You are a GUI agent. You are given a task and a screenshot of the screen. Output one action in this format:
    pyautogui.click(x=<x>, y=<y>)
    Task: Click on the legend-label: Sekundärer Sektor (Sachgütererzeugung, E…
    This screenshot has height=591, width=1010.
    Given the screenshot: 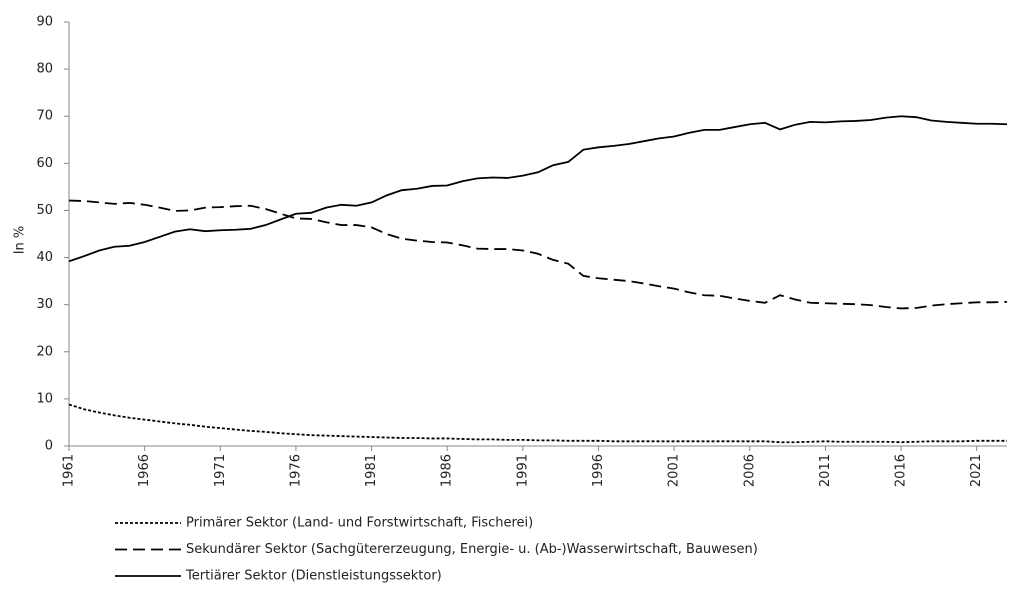 What is the action you would take?
    pyautogui.click(x=472, y=549)
    